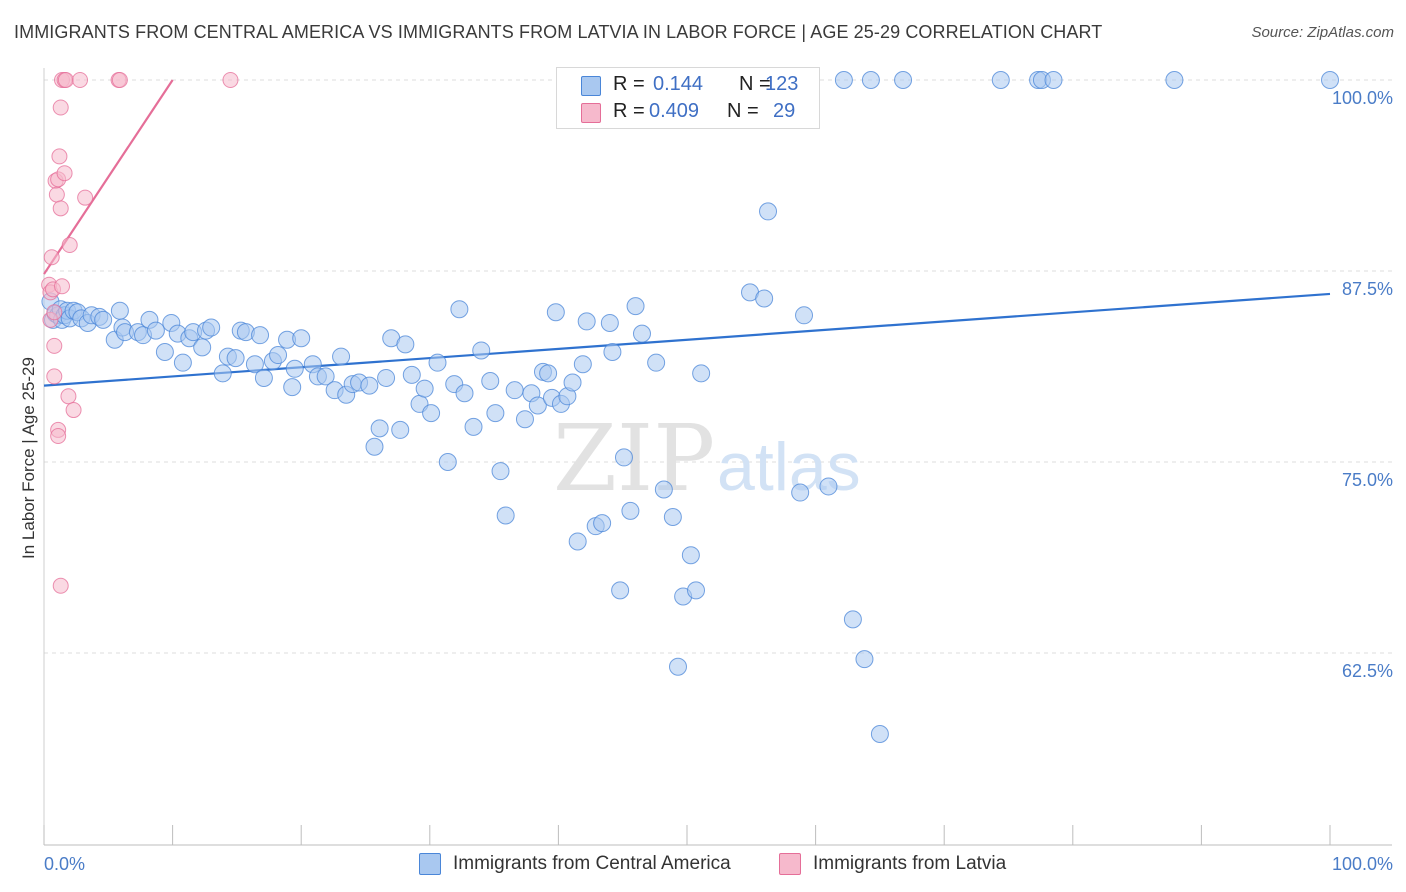  Describe the element at coordinates (1362, 864) in the screenshot. I see `x-tick-label: 100.0%` at that location.